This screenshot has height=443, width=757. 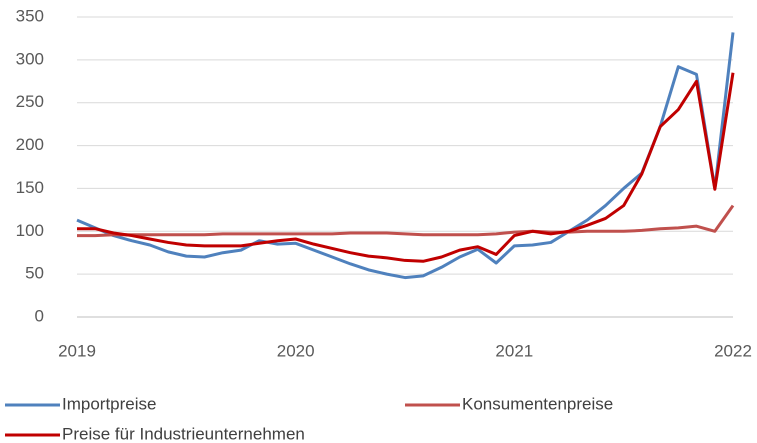 What do you see at coordinates (406, 221) in the screenshot?
I see `series-line` at bounding box center [406, 221].